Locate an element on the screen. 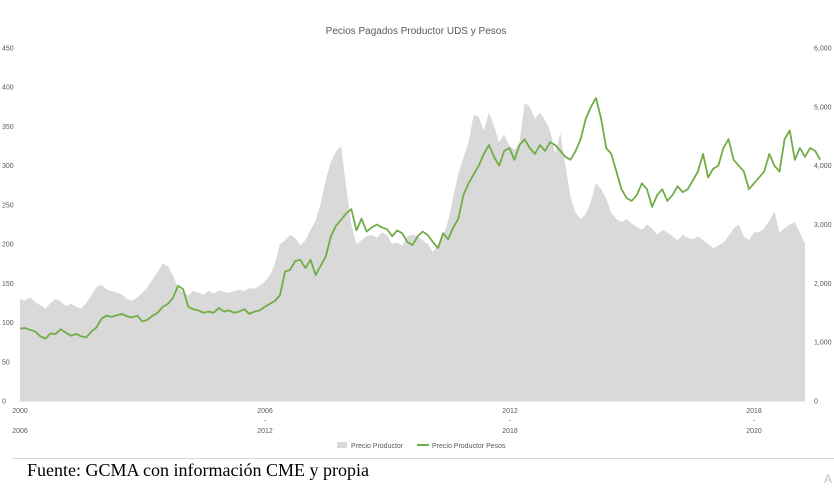 The height and width of the screenshot is (493, 834). legend-label-area: Precio Productor is located at coordinates (377, 446).